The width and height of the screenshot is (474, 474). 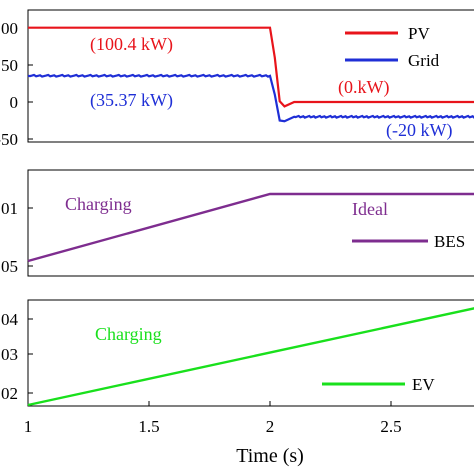 What do you see at coordinates (408, 241) in the screenshot?
I see `panel-bes-legend: BES` at bounding box center [408, 241].